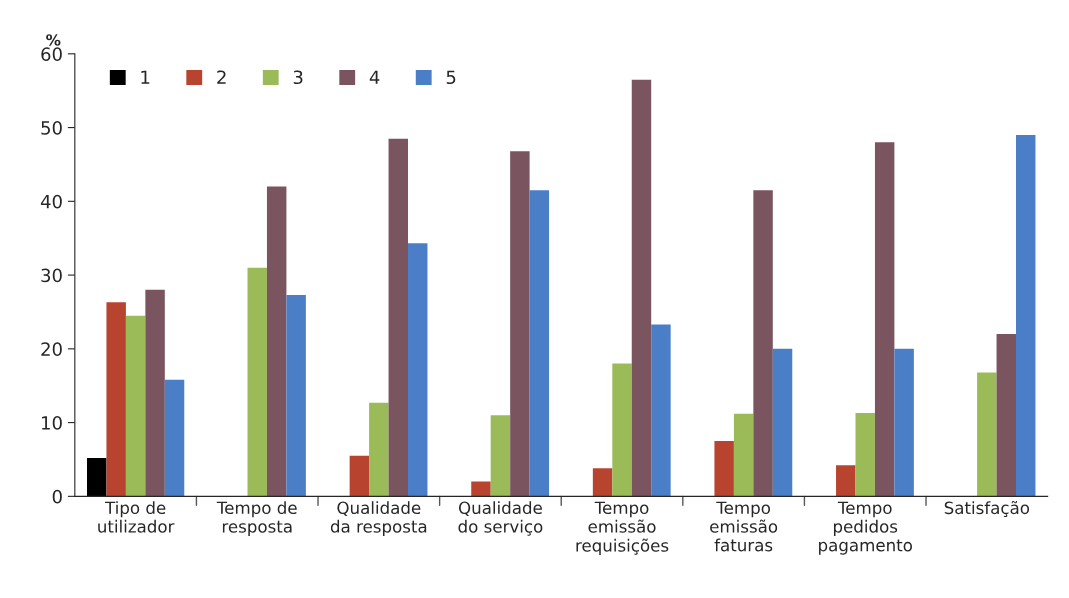 The width and height of the screenshot is (1069, 598). Describe the element at coordinates (57, 496) in the screenshot. I see `y-tick-label: 0` at that location.